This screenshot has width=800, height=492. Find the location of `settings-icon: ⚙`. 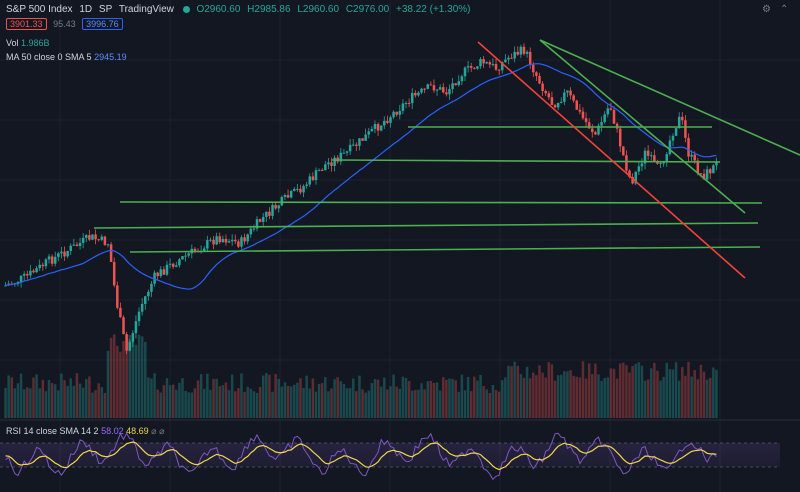

settings-icon: ⚙ is located at coordinates (766, 9).